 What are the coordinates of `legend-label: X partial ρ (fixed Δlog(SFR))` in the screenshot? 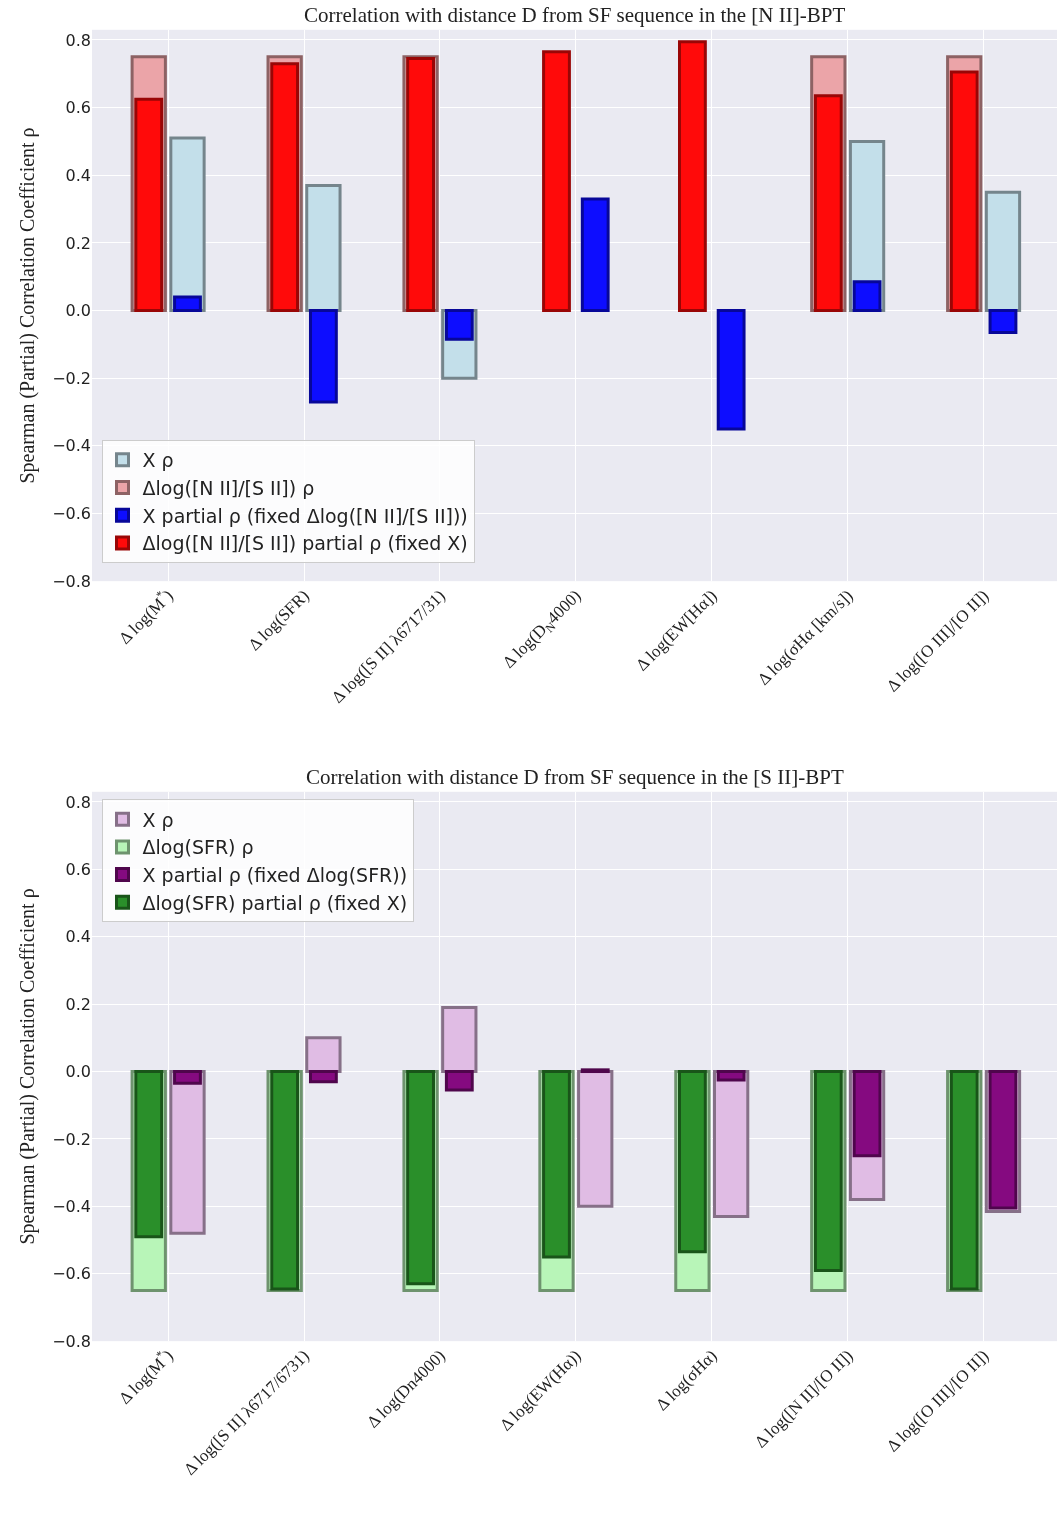 It's located at (275, 875).